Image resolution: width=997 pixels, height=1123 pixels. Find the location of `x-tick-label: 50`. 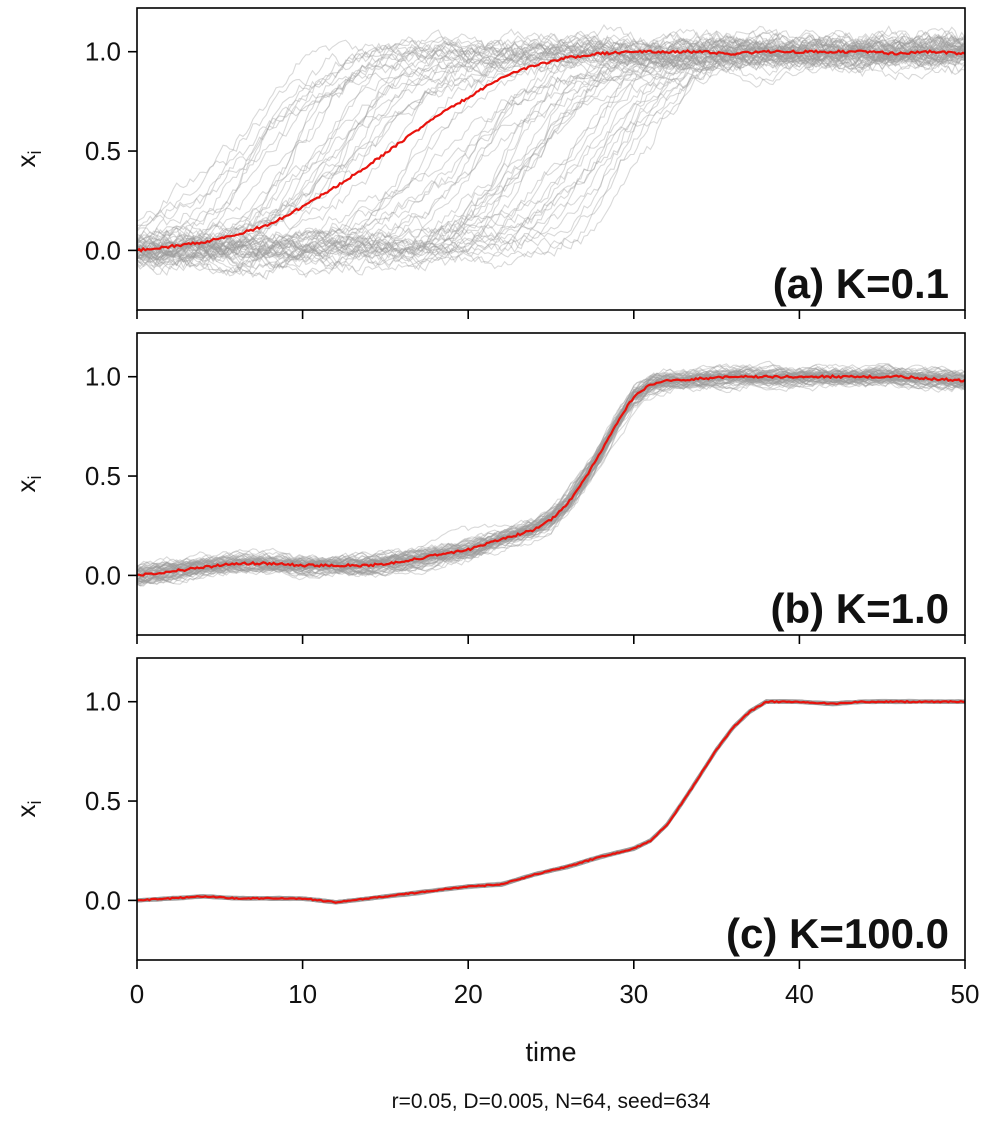

x-tick-label: 50 is located at coordinates (965, 994).